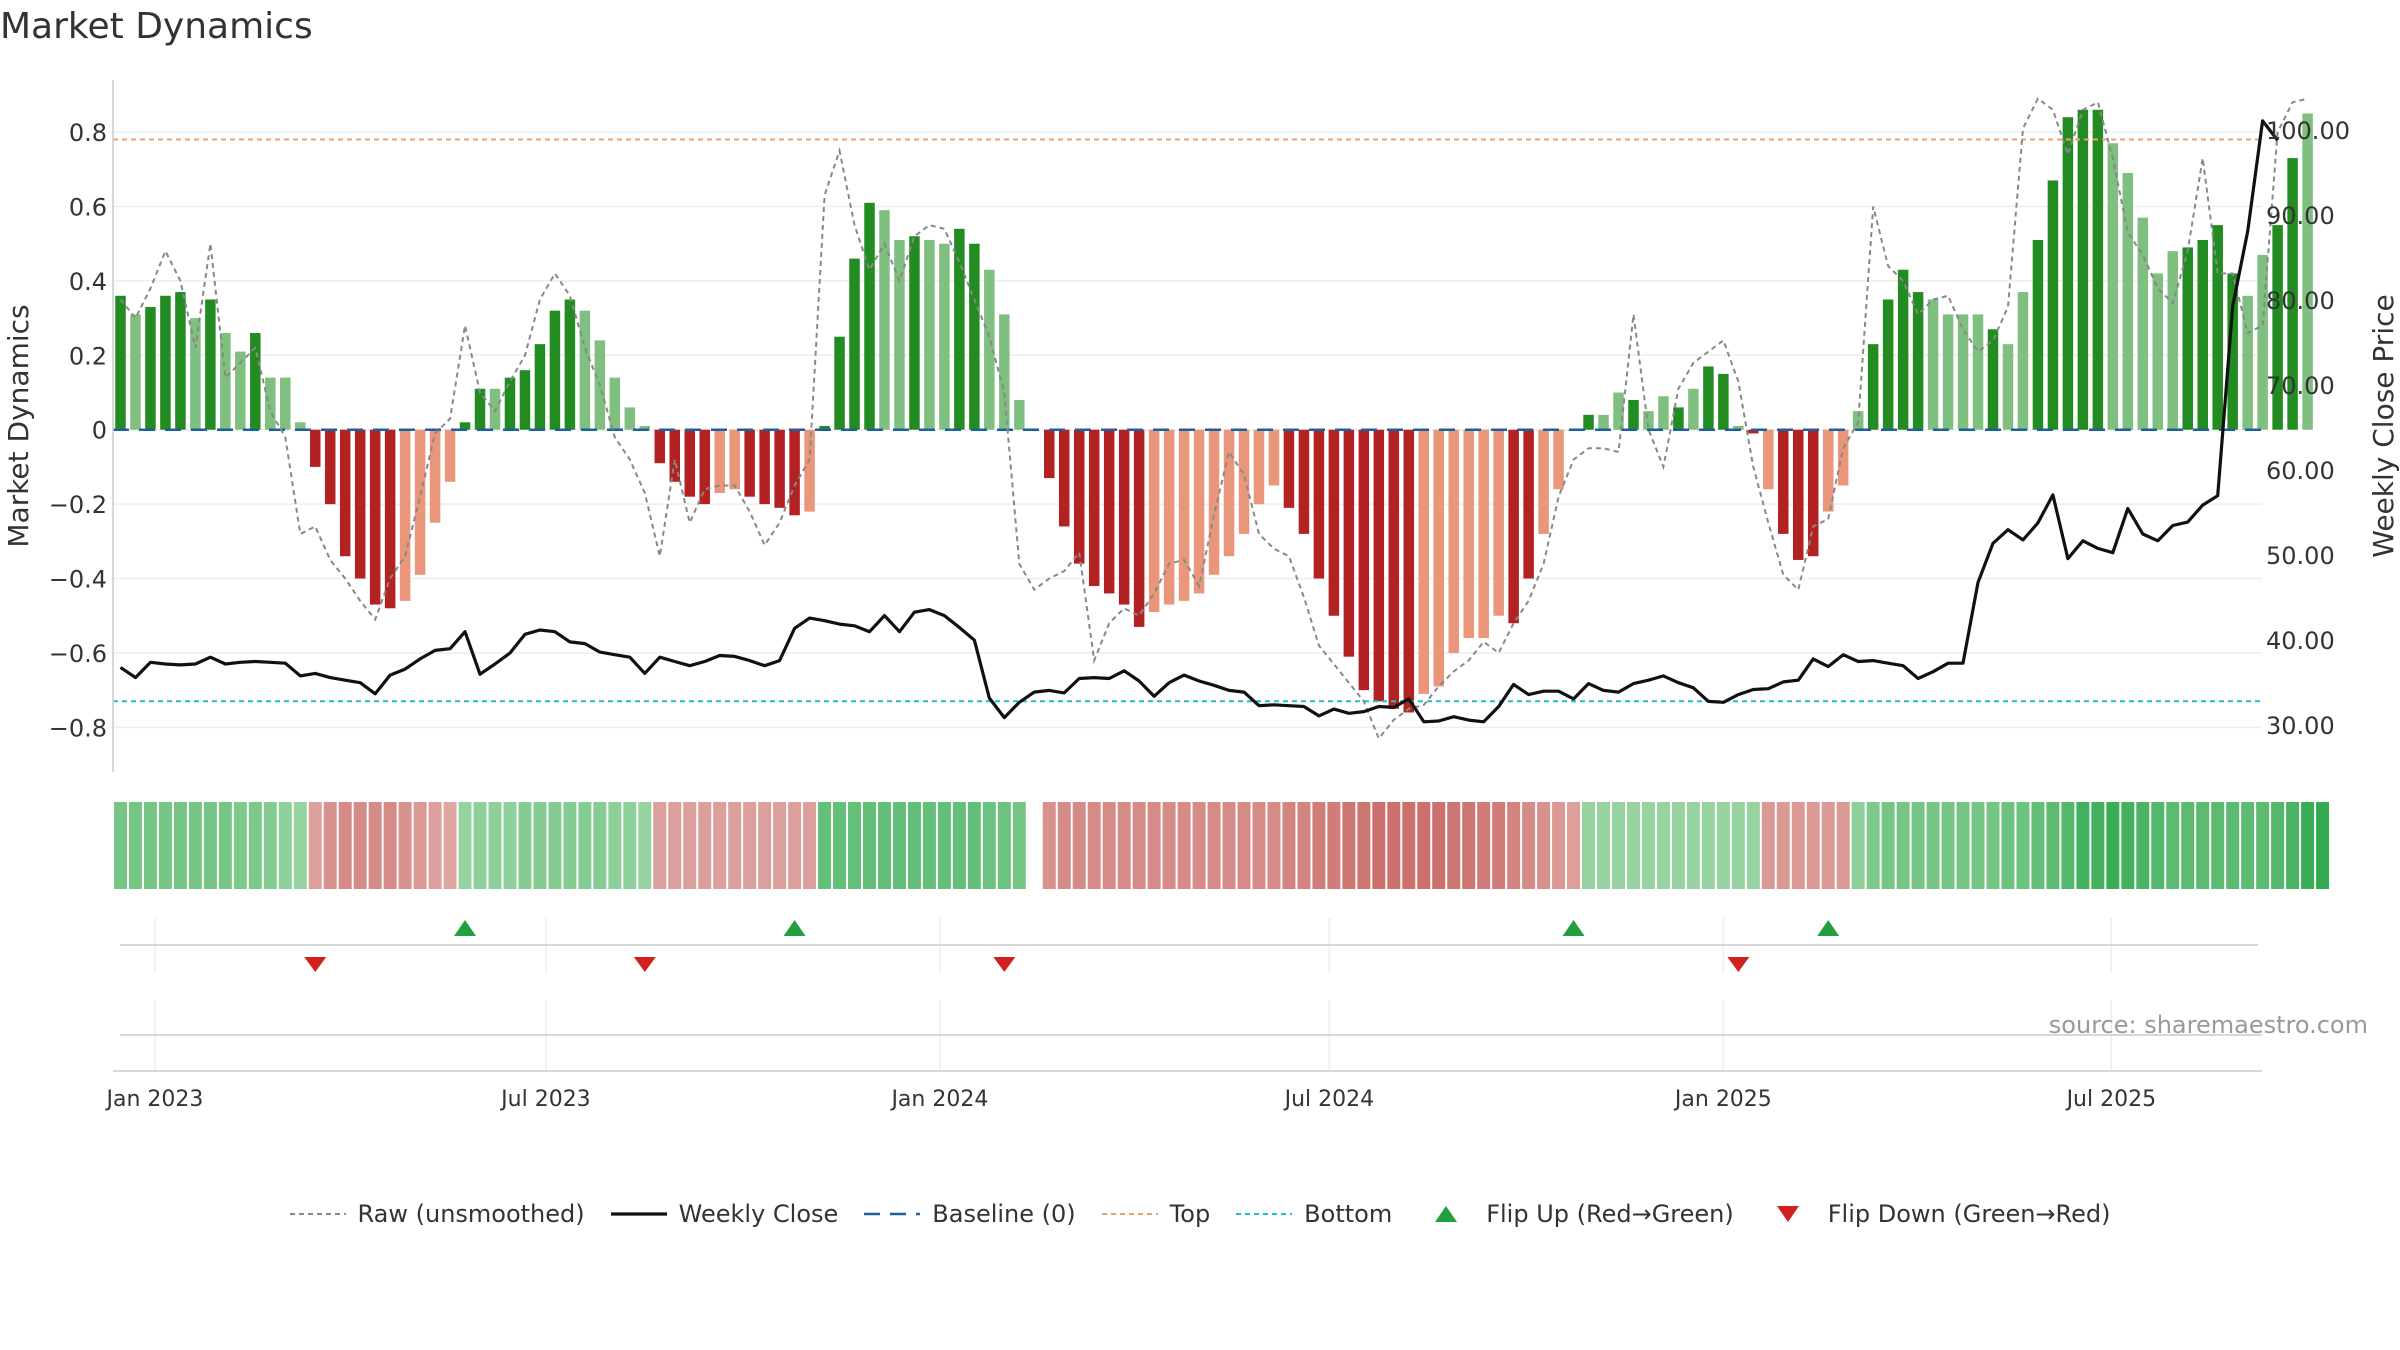 This screenshot has height=1350, width=2400. Describe the element at coordinates (2300, 556) in the screenshot. I see `y2-tick-label: 50.00` at that location.